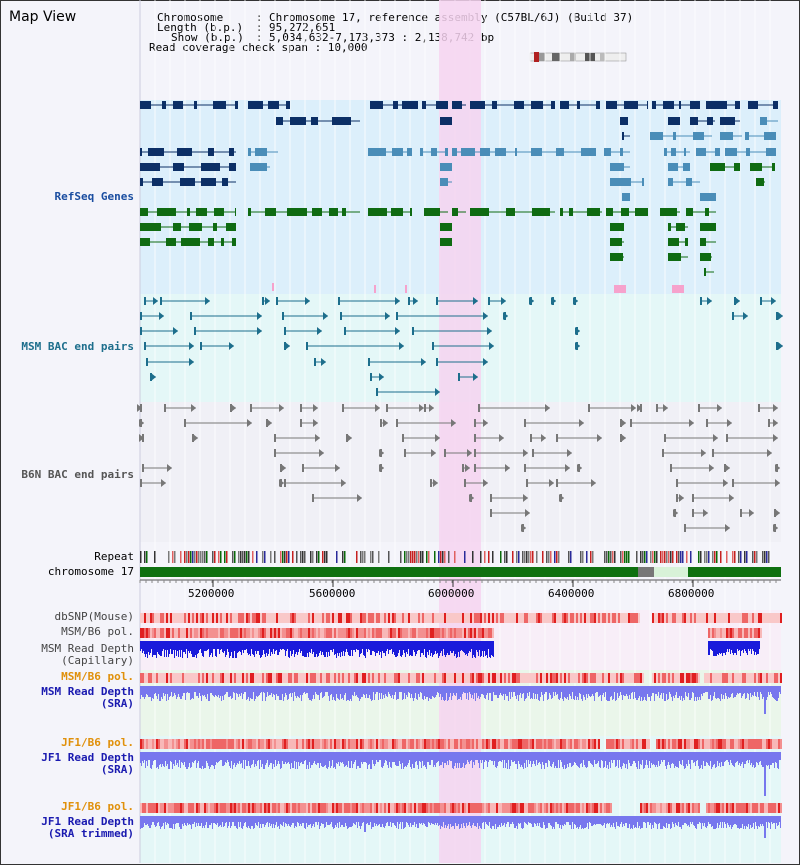  What do you see at coordinates (671, 572) in the screenshot?
I see `chromosome-gap-light` at bounding box center [671, 572].